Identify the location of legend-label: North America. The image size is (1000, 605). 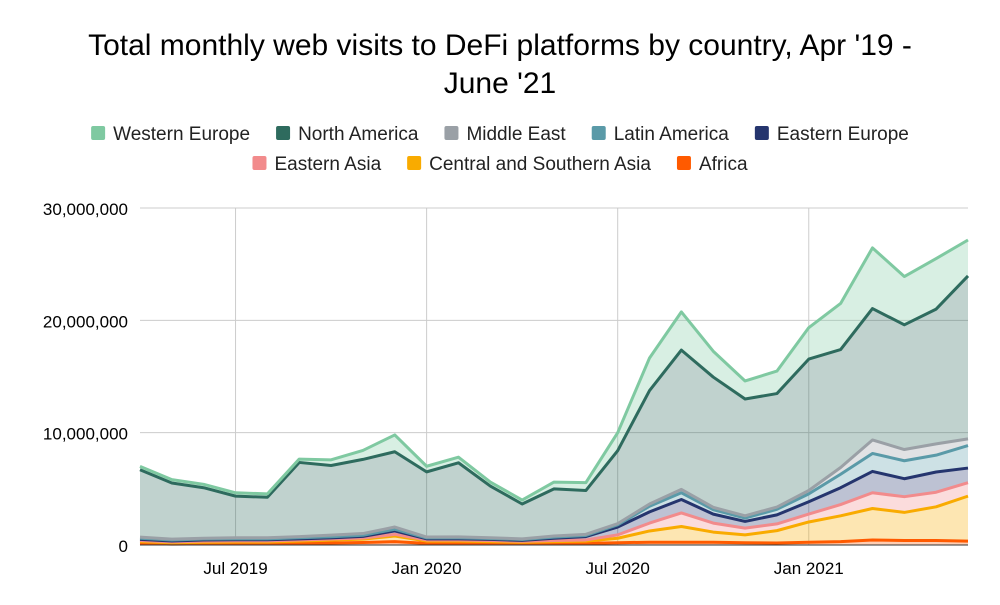
(358, 134).